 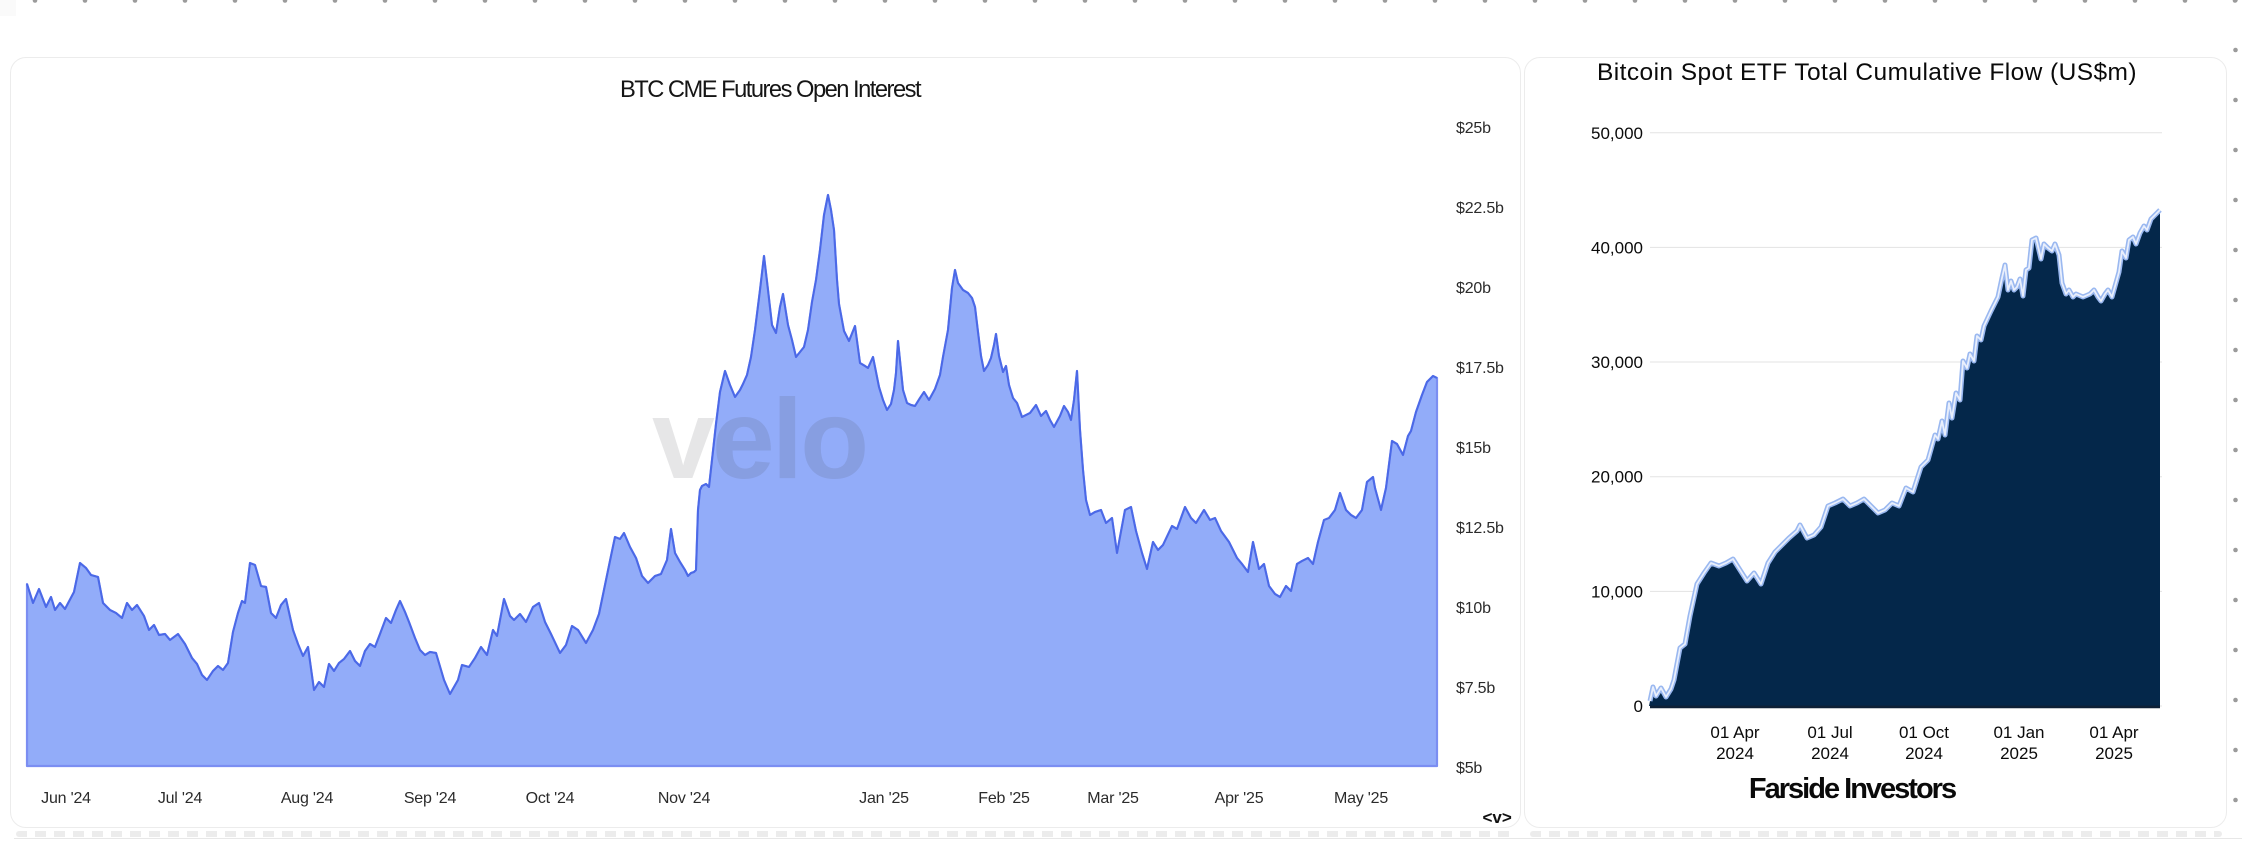 What do you see at coordinates (2018, 732) in the screenshot?
I see `svg-text: 01 Jan` at bounding box center [2018, 732].